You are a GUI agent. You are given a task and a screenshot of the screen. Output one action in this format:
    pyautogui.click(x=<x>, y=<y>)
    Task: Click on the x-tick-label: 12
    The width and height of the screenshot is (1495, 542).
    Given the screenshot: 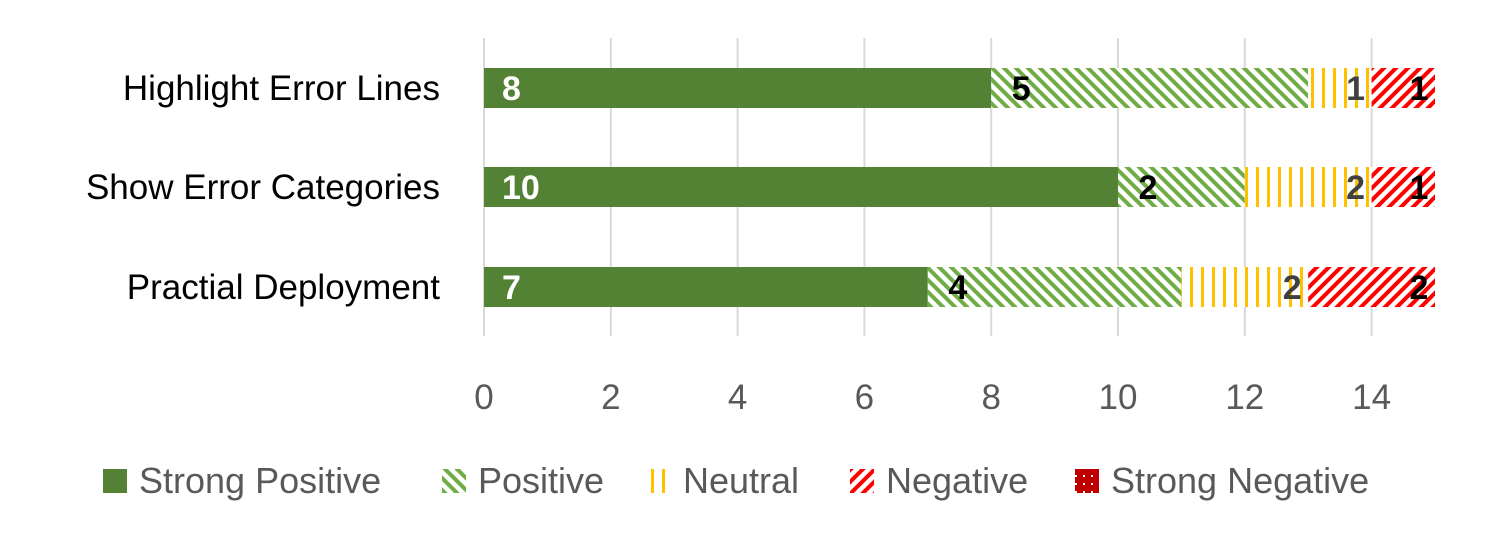 What is the action you would take?
    pyautogui.click(x=1244, y=397)
    